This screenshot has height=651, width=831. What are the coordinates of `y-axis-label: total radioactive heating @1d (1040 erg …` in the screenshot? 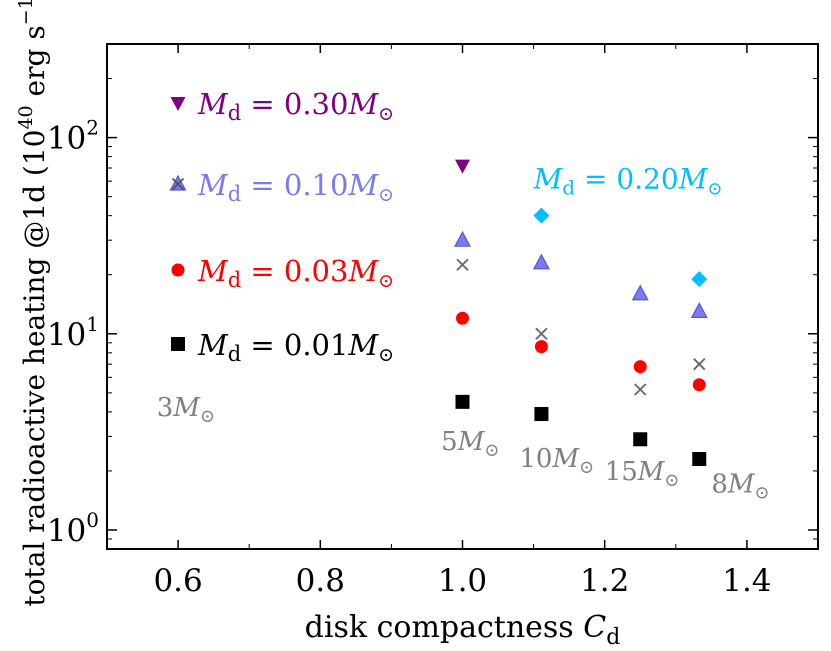 It's located at (33, 303).